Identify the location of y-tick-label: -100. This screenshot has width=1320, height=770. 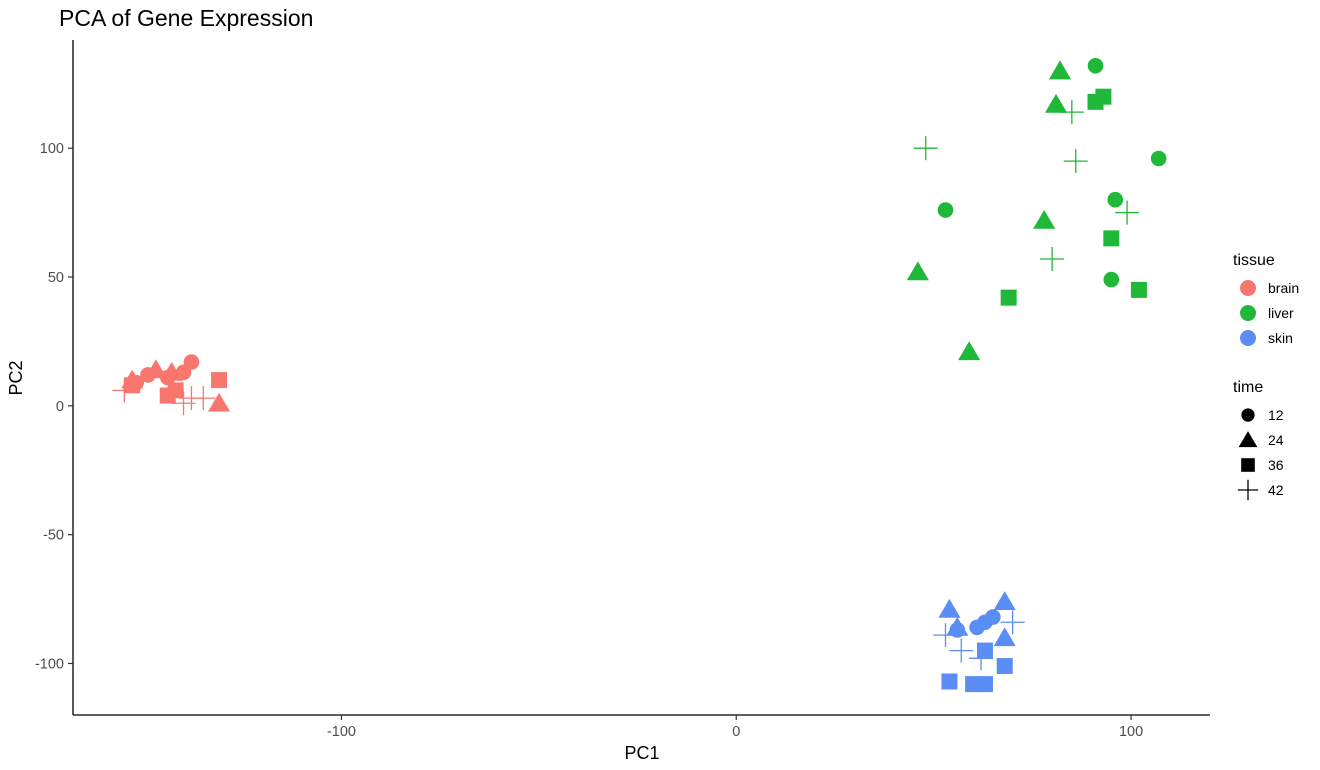
(49, 664).